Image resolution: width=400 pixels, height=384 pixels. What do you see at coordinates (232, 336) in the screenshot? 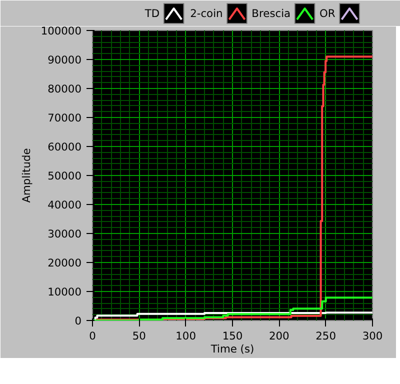
I see `x-tick-label: 150` at bounding box center [232, 336].